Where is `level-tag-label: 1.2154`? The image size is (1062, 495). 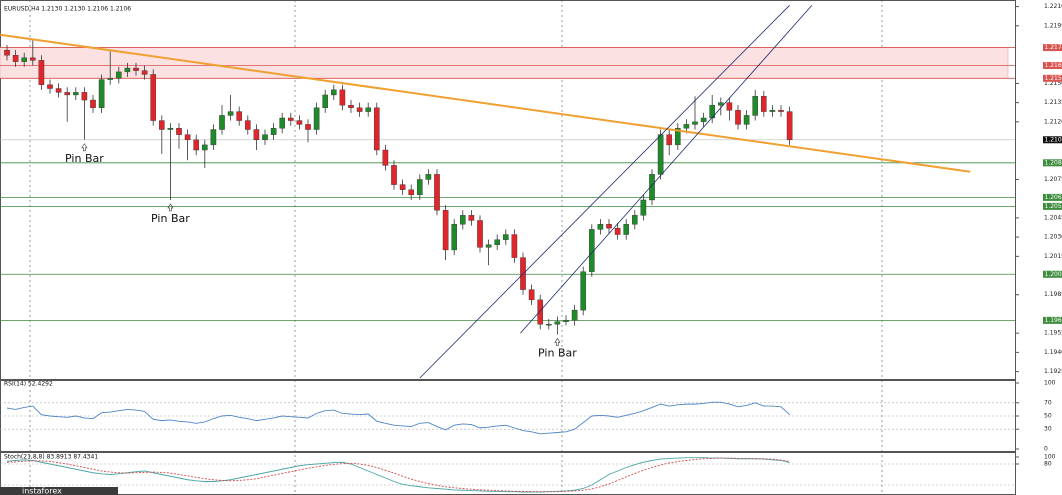 level-tag-label: 1.2154 is located at coordinates (1053, 78).